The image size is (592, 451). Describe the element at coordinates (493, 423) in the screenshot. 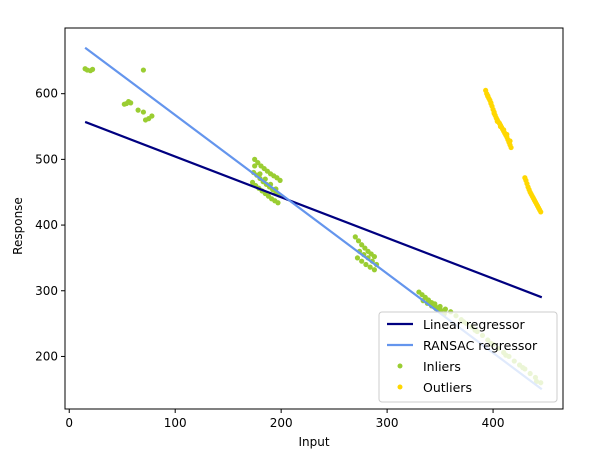

I see `x-tick-label: 400` at that location.